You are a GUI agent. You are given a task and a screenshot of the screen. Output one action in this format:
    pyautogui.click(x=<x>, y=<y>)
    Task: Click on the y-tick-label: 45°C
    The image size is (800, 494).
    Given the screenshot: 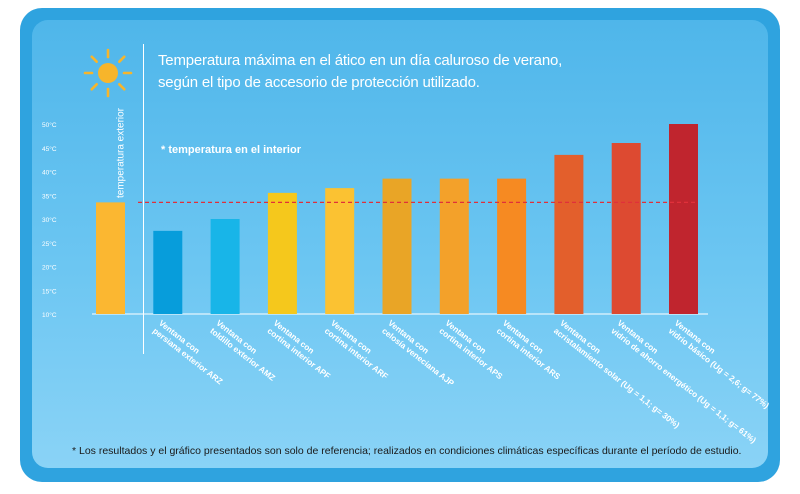 What is the action you would take?
    pyautogui.click(x=49, y=149)
    